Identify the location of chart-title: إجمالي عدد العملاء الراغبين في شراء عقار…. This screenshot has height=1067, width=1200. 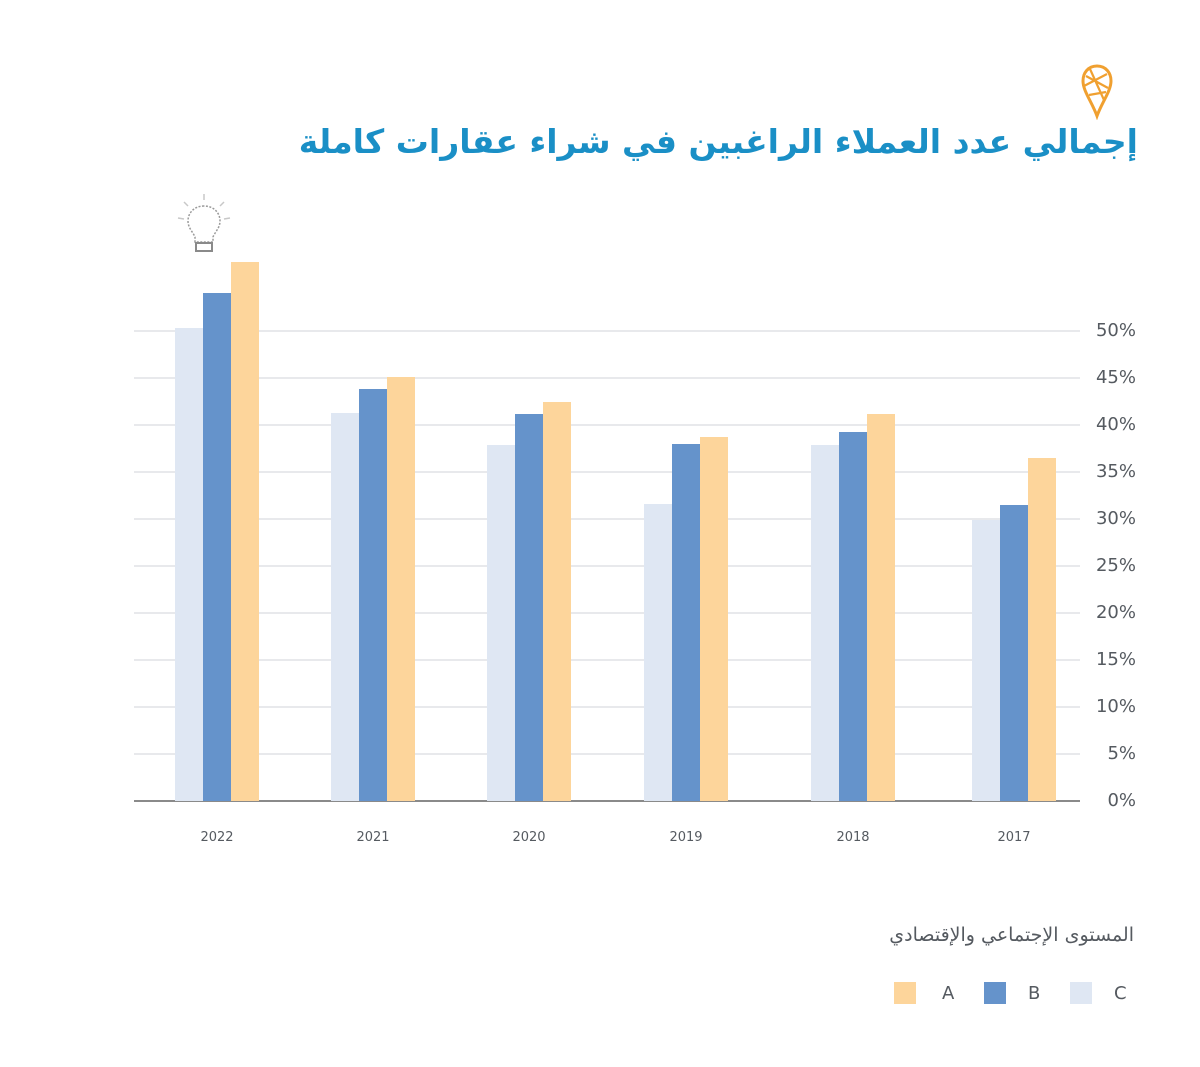
(718, 141).